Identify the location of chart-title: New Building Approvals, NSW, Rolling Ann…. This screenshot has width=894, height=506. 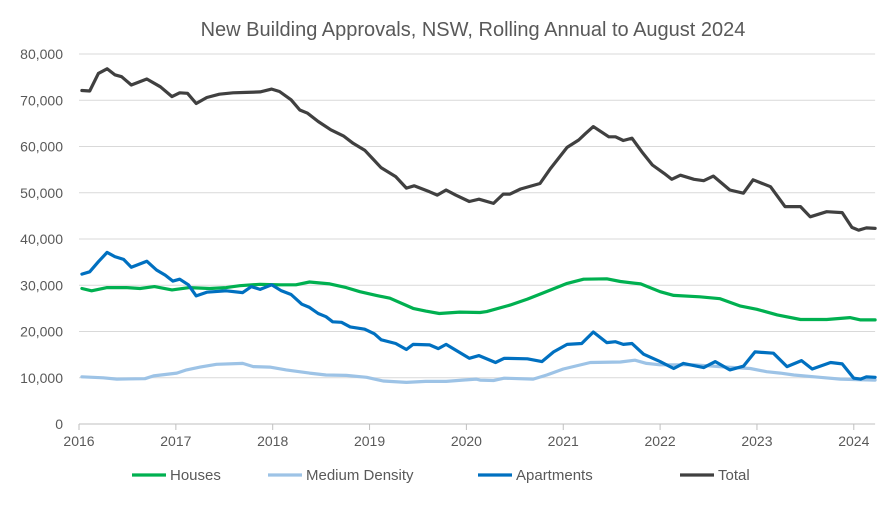
(473, 30).